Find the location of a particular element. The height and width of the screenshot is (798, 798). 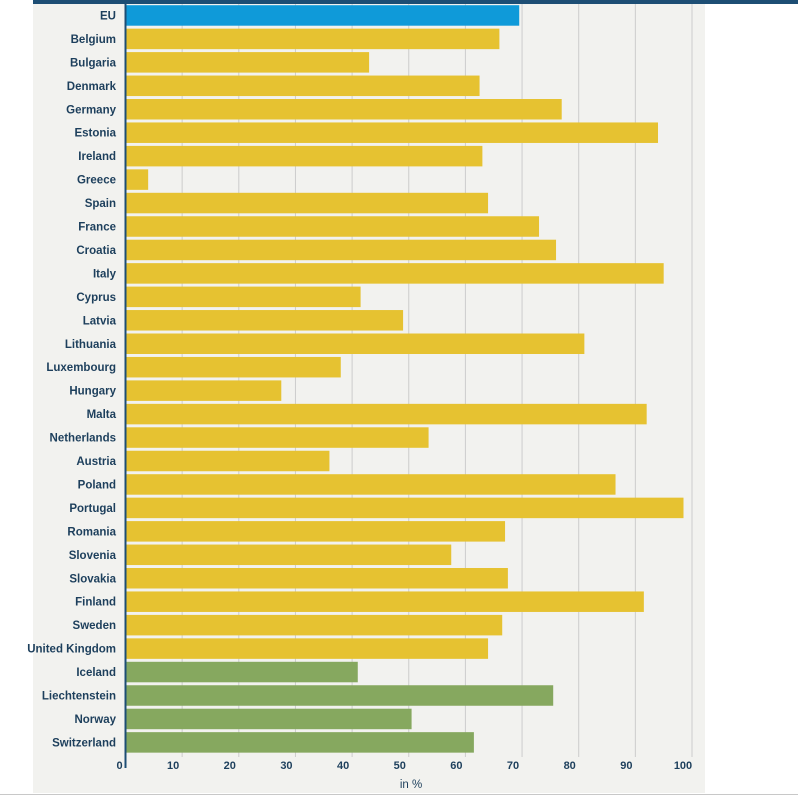

bar-croatia is located at coordinates (341, 250).